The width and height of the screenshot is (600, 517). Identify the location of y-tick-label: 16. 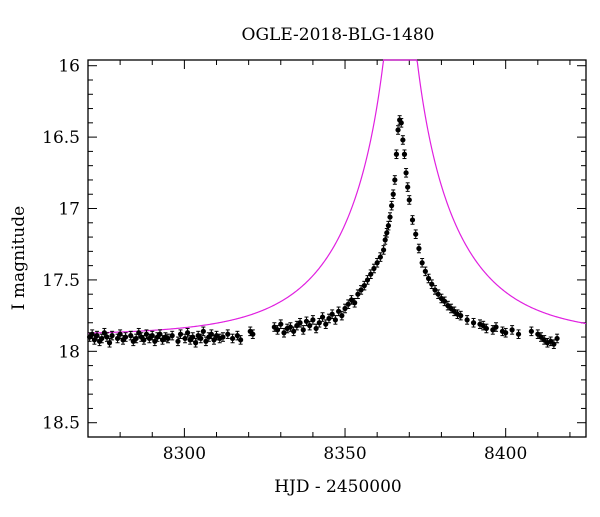
(69, 67).